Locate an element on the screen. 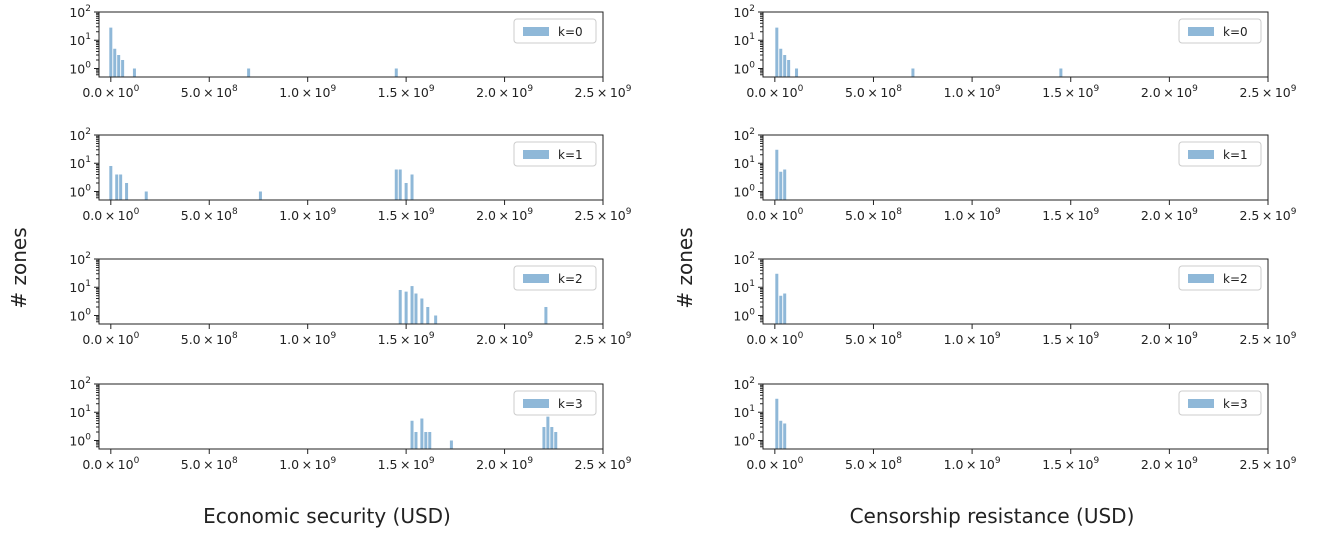 This screenshot has width=1322, height=535. legend: k=3 is located at coordinates (1220, 403).